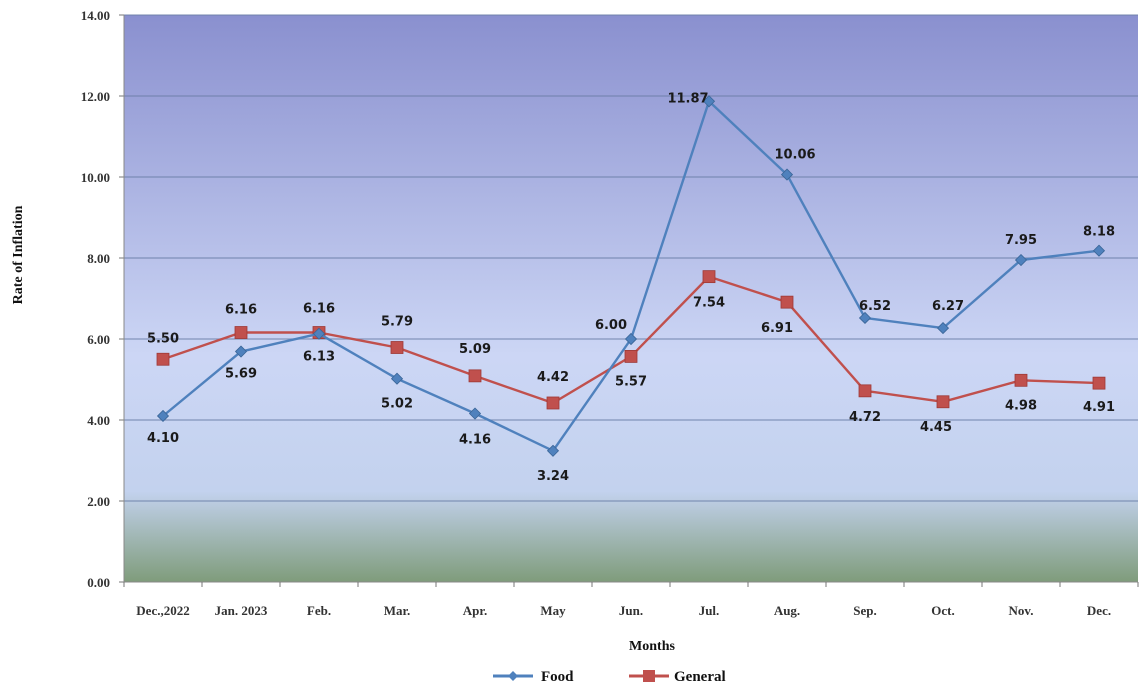 This screenshot has height=691, width=1141. I want to click on x-tick-label: Dec.,2022, so click(162, 610).